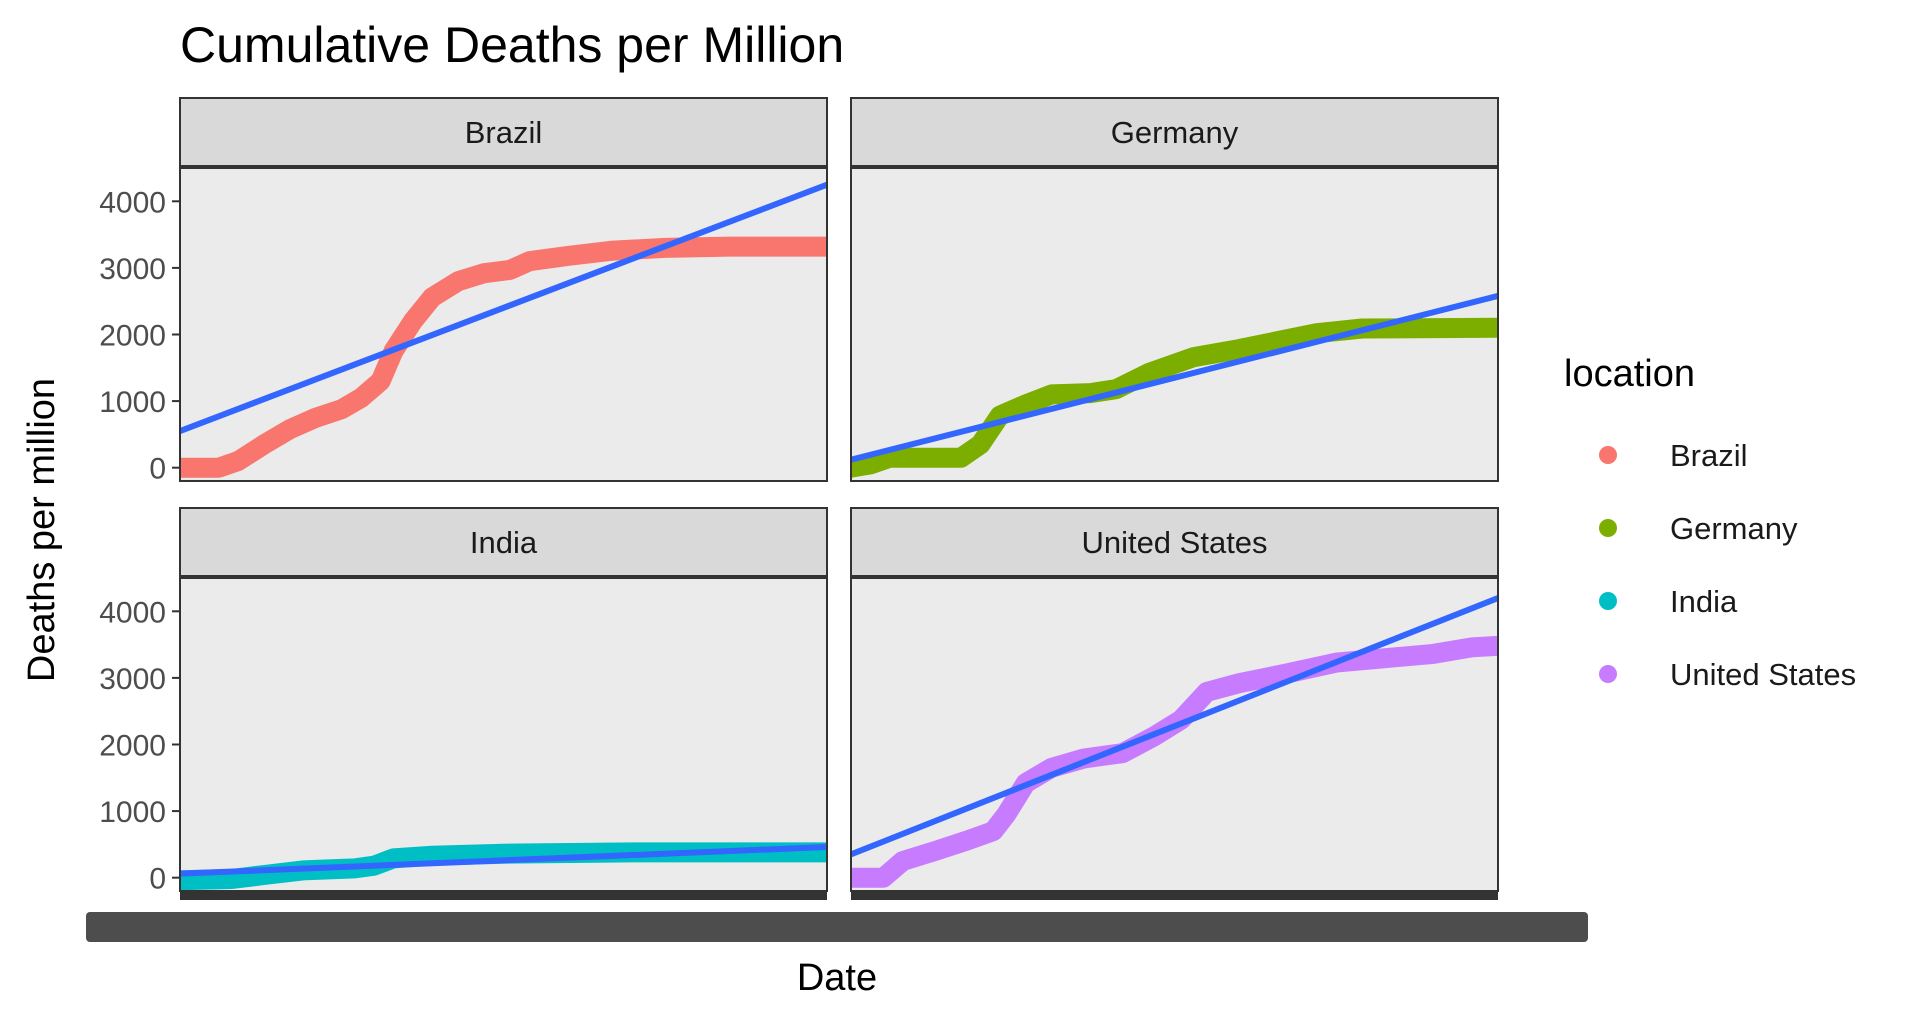  What do you see at coordinates (837, 927) in the screenshot?
I see `x-tick-labels-overplotted` at bounding box center [837, 927].